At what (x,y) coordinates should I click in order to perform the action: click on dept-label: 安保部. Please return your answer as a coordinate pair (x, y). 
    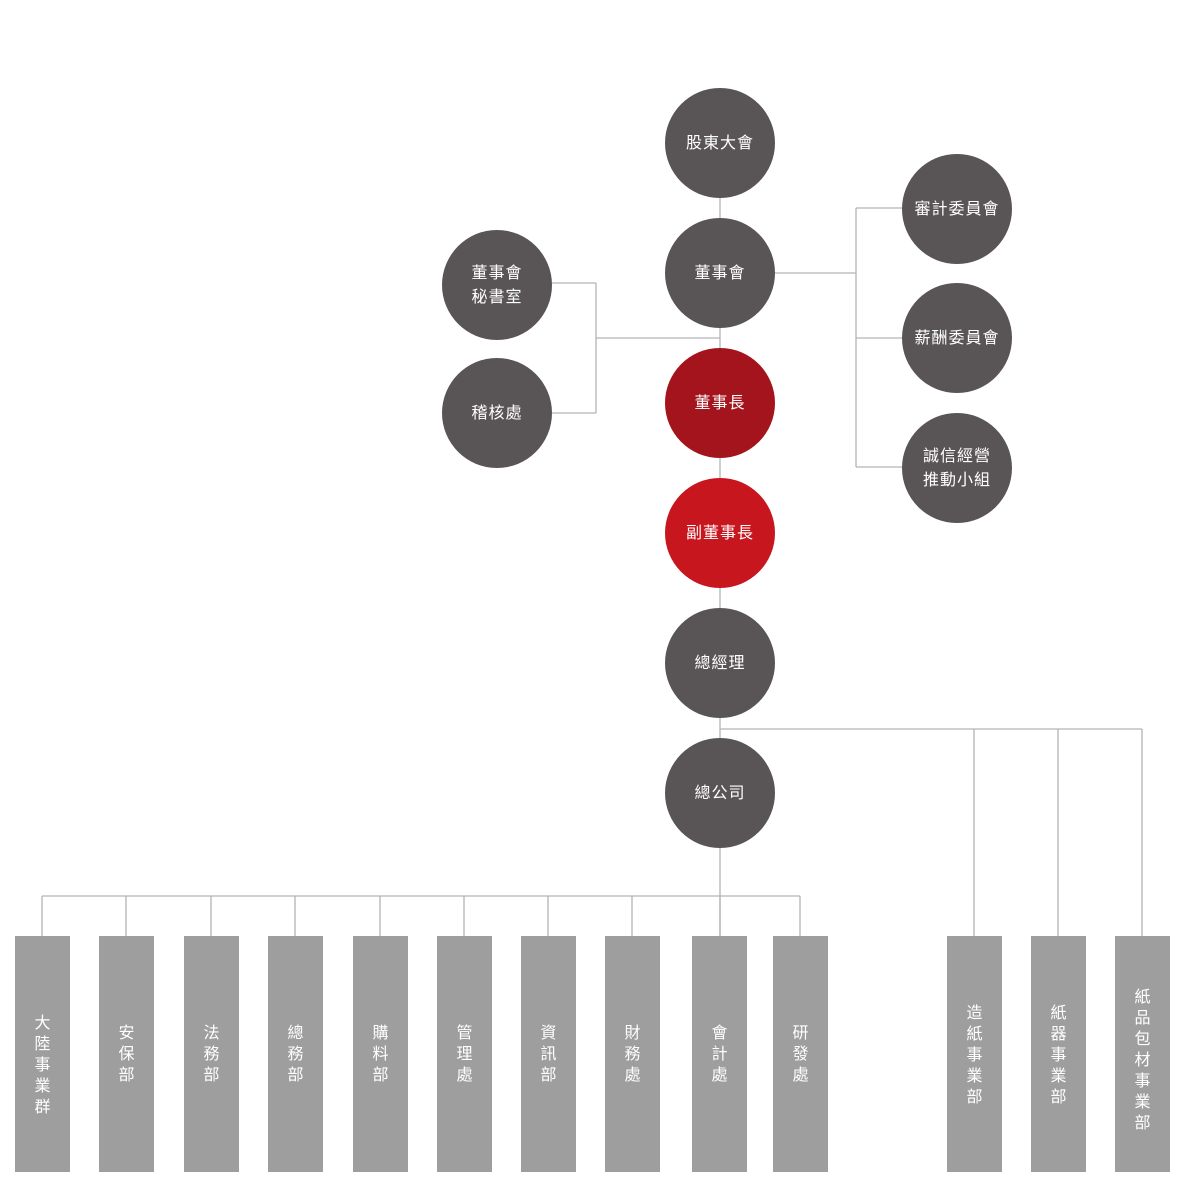
    Looking at the image, I should click on (126, 1053).